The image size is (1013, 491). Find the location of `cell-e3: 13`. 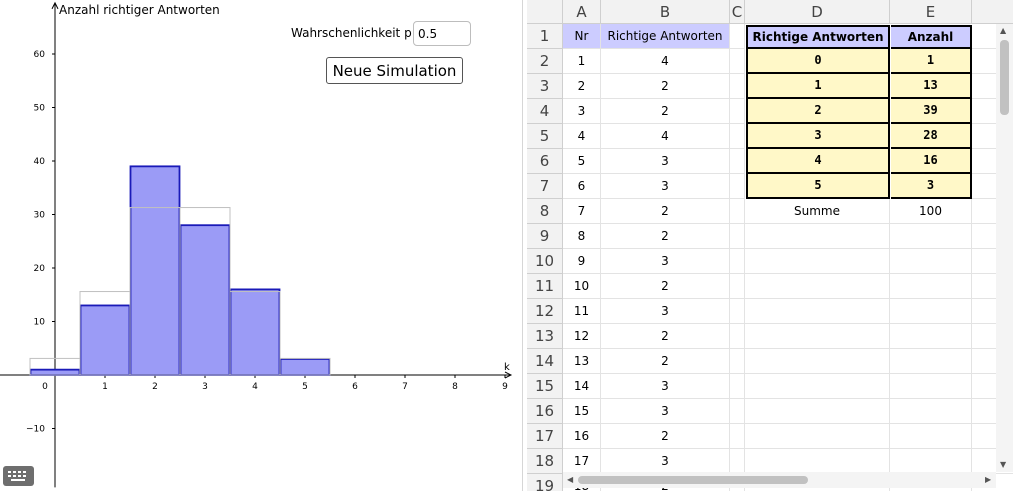

cell-e3: 13 is located at coordinates (931, 86).